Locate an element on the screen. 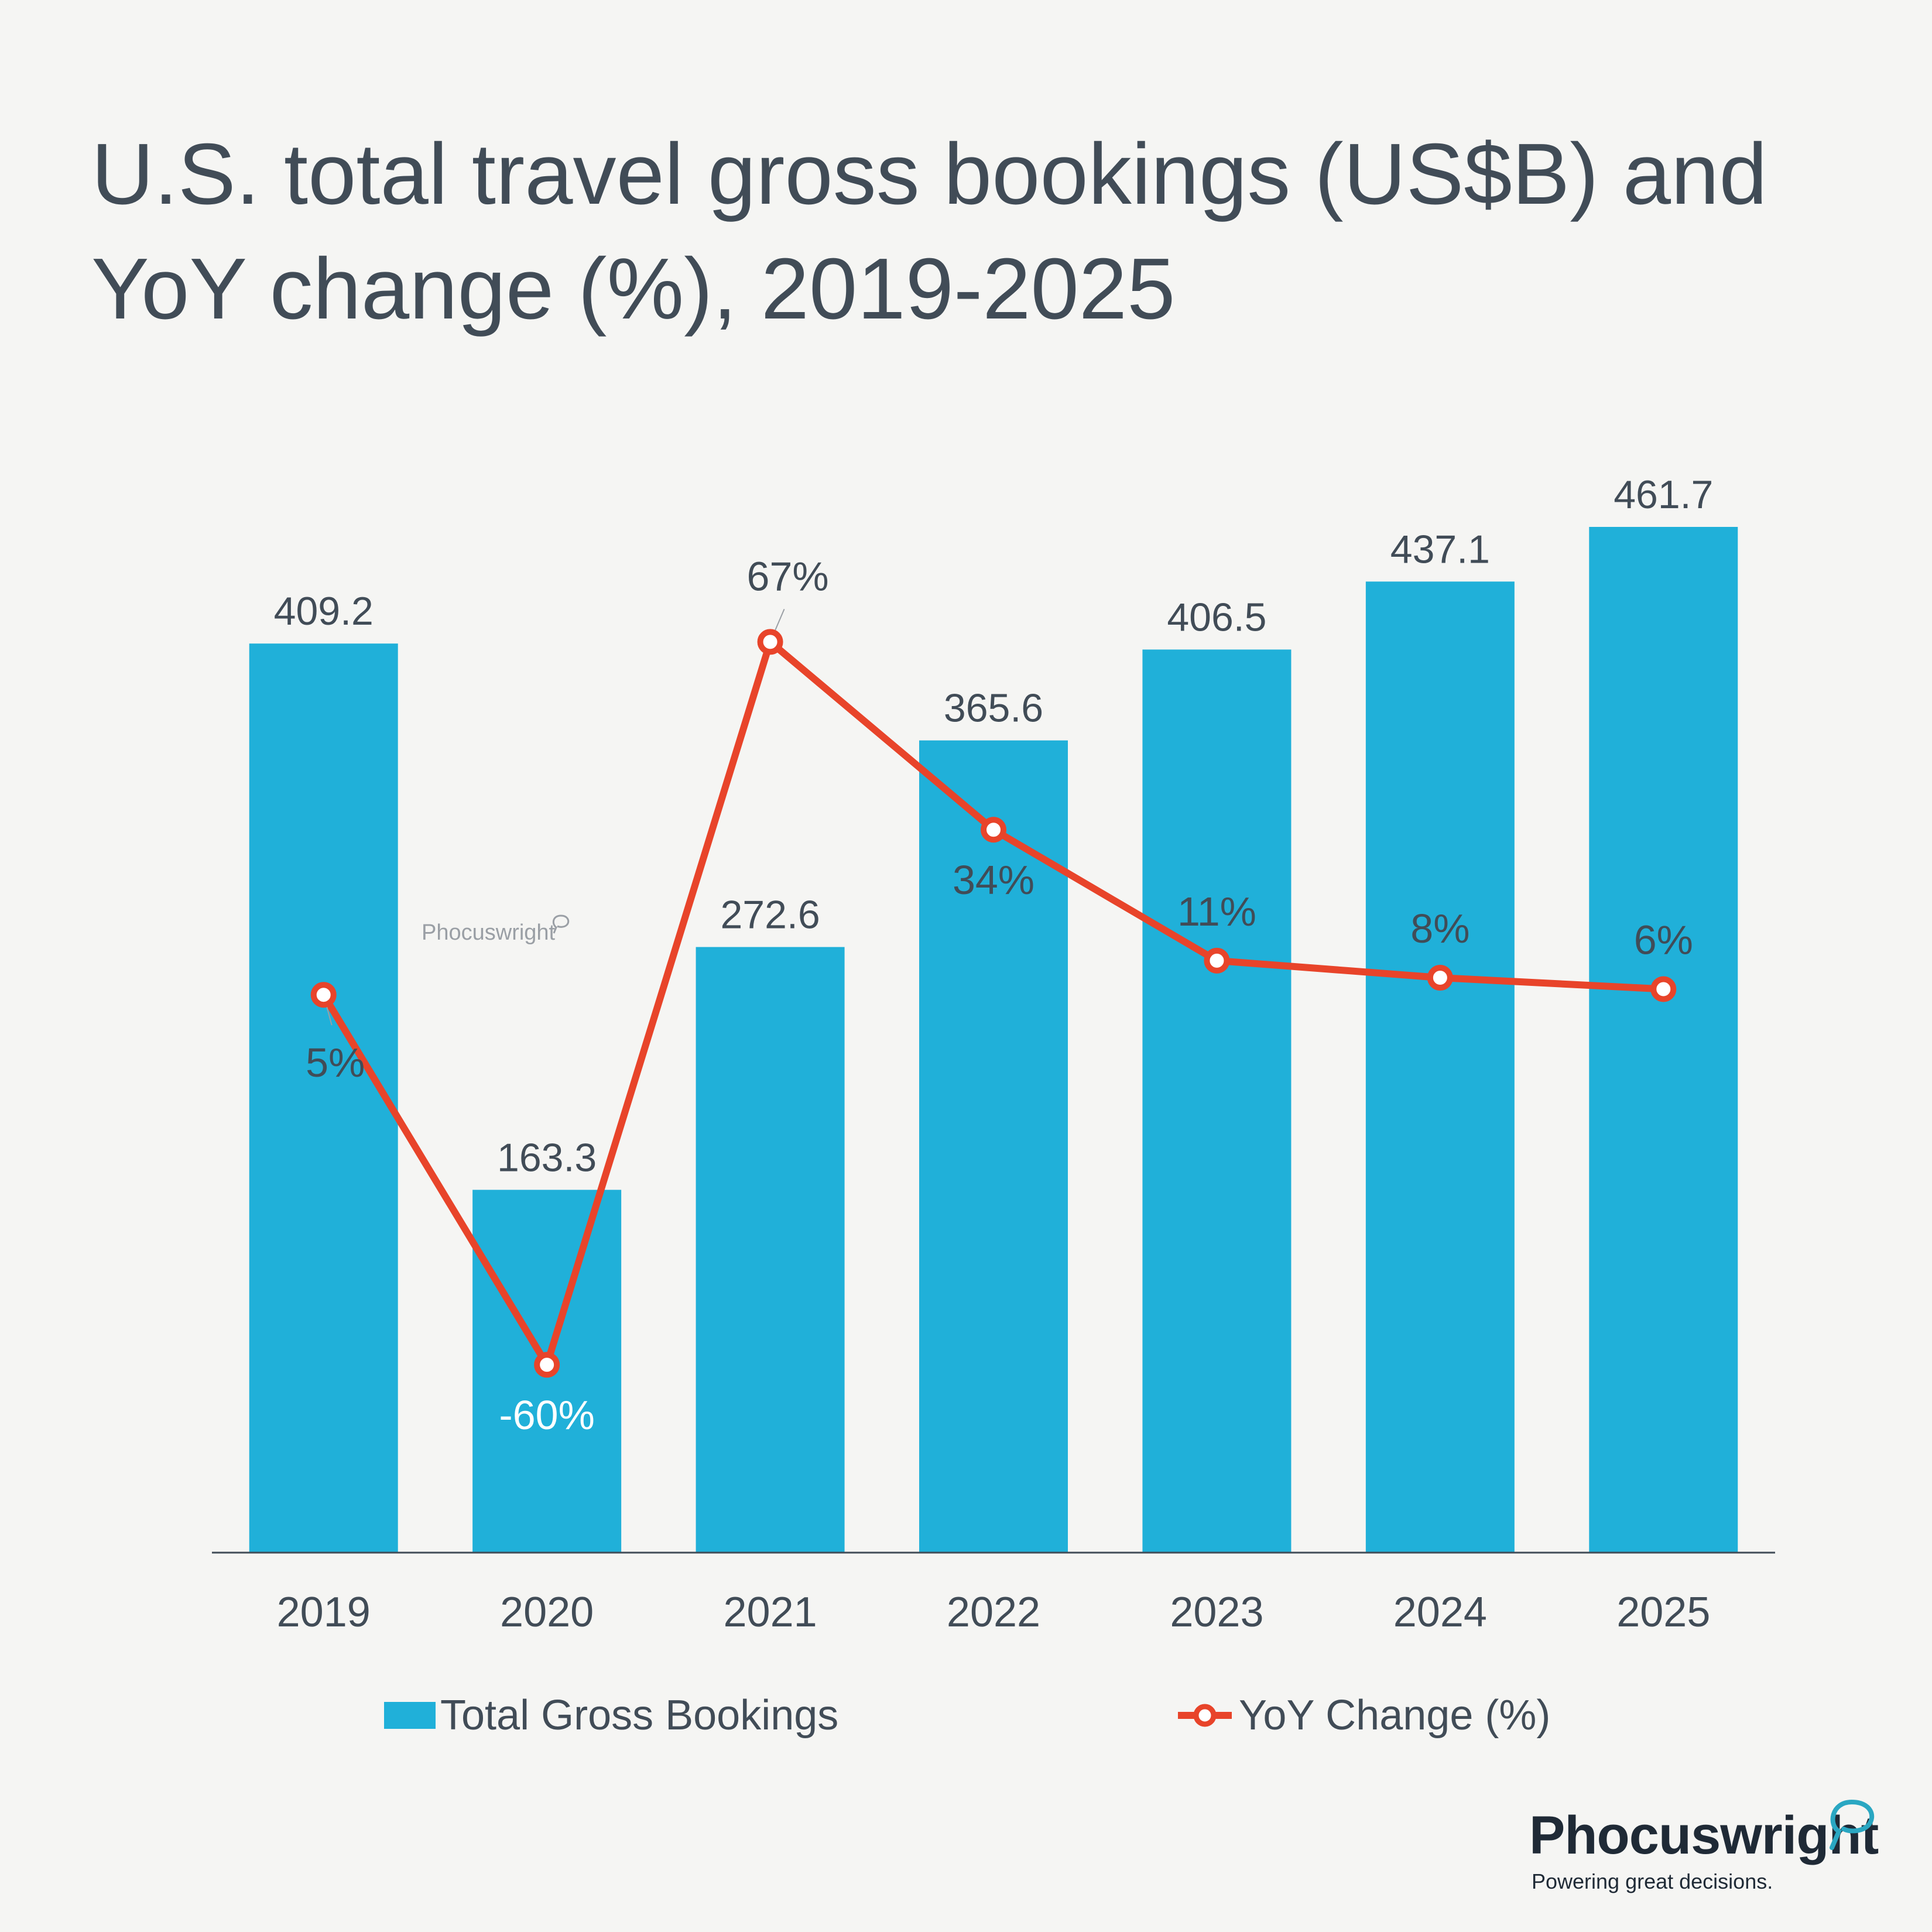 Image resolution: width=1932 pixels, height=1932 pixels. x-tick-label-2019: 2019 is located at coordinates (324, 1612).